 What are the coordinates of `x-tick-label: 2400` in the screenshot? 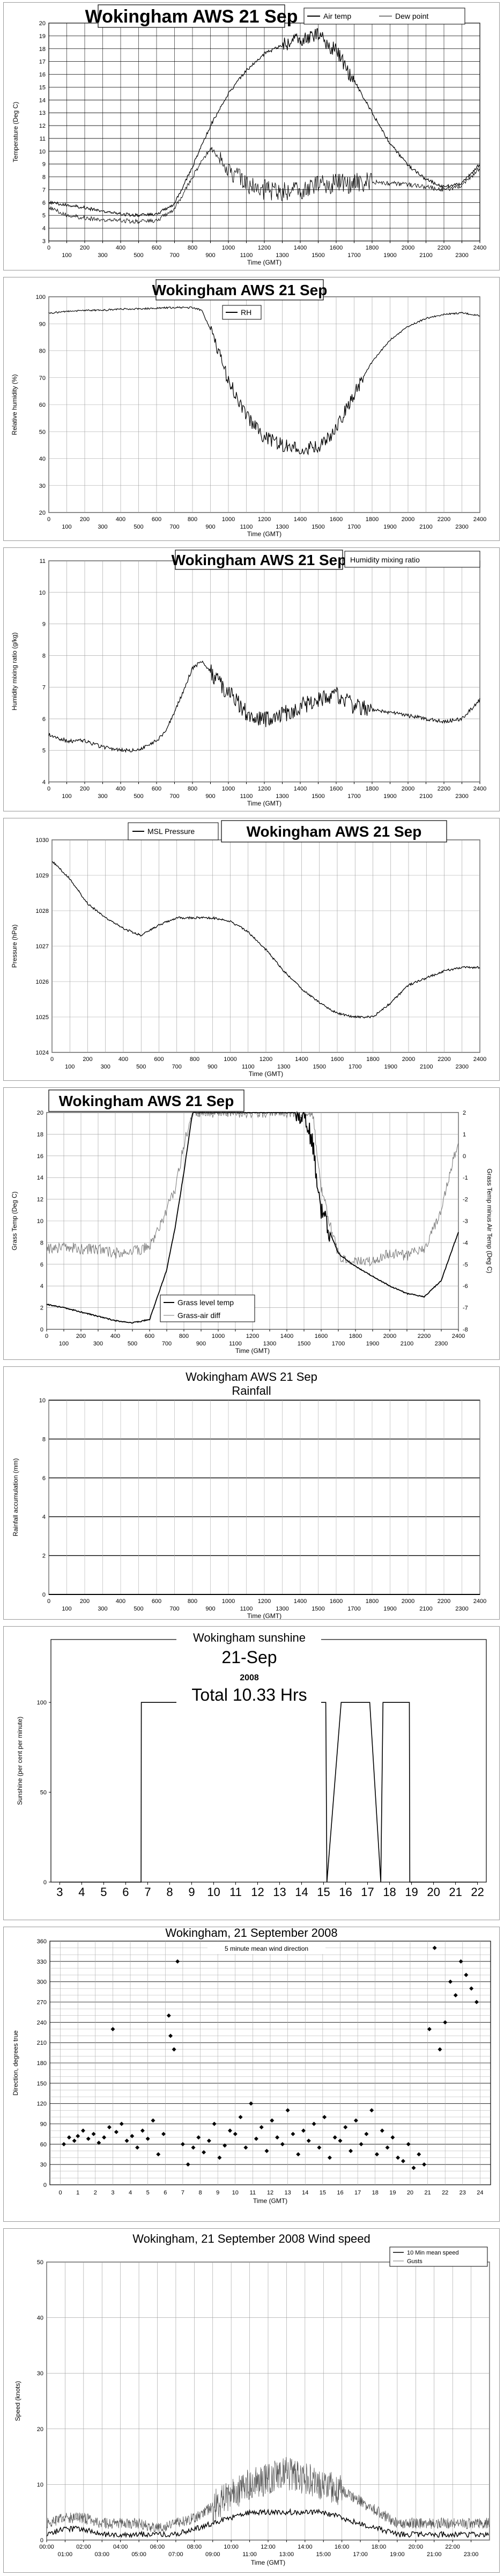 It's located at (479, 1059).